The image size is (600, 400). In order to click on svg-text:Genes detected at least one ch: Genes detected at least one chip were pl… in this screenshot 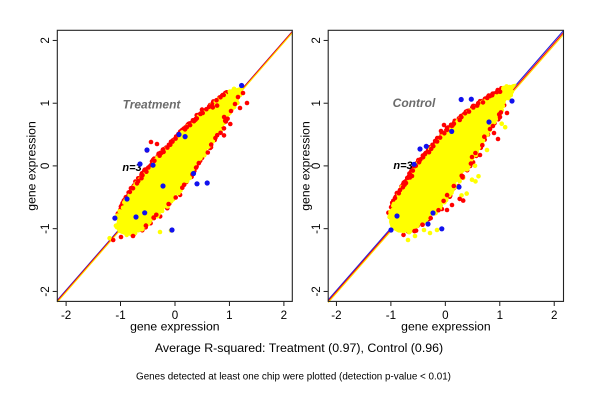, I will do `click(293, 377)`.